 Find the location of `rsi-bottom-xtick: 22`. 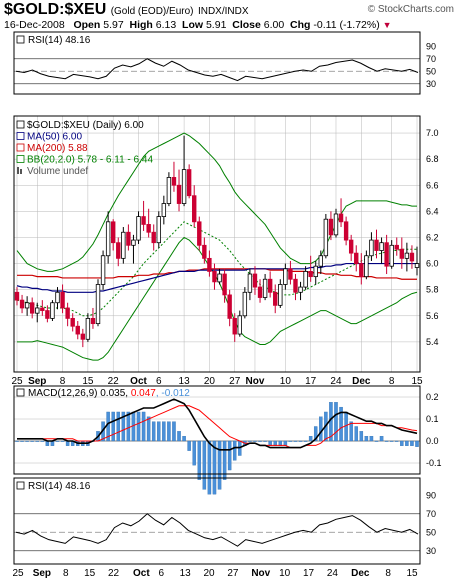

rsi-bottom-xtick: 22 is located at coordinates (114, 573).